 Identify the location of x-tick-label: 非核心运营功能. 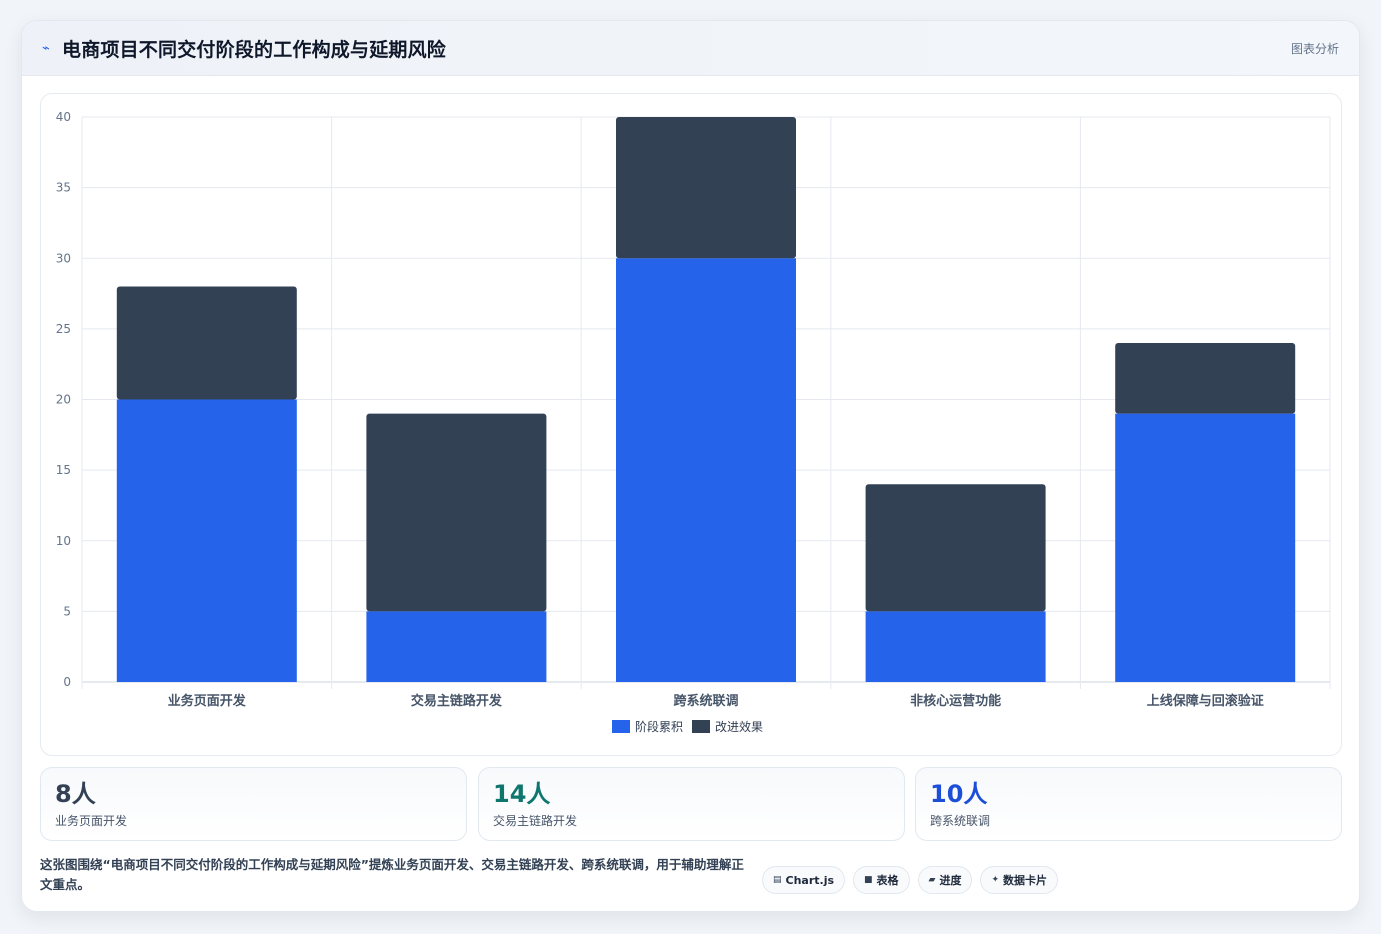
(955, 701).